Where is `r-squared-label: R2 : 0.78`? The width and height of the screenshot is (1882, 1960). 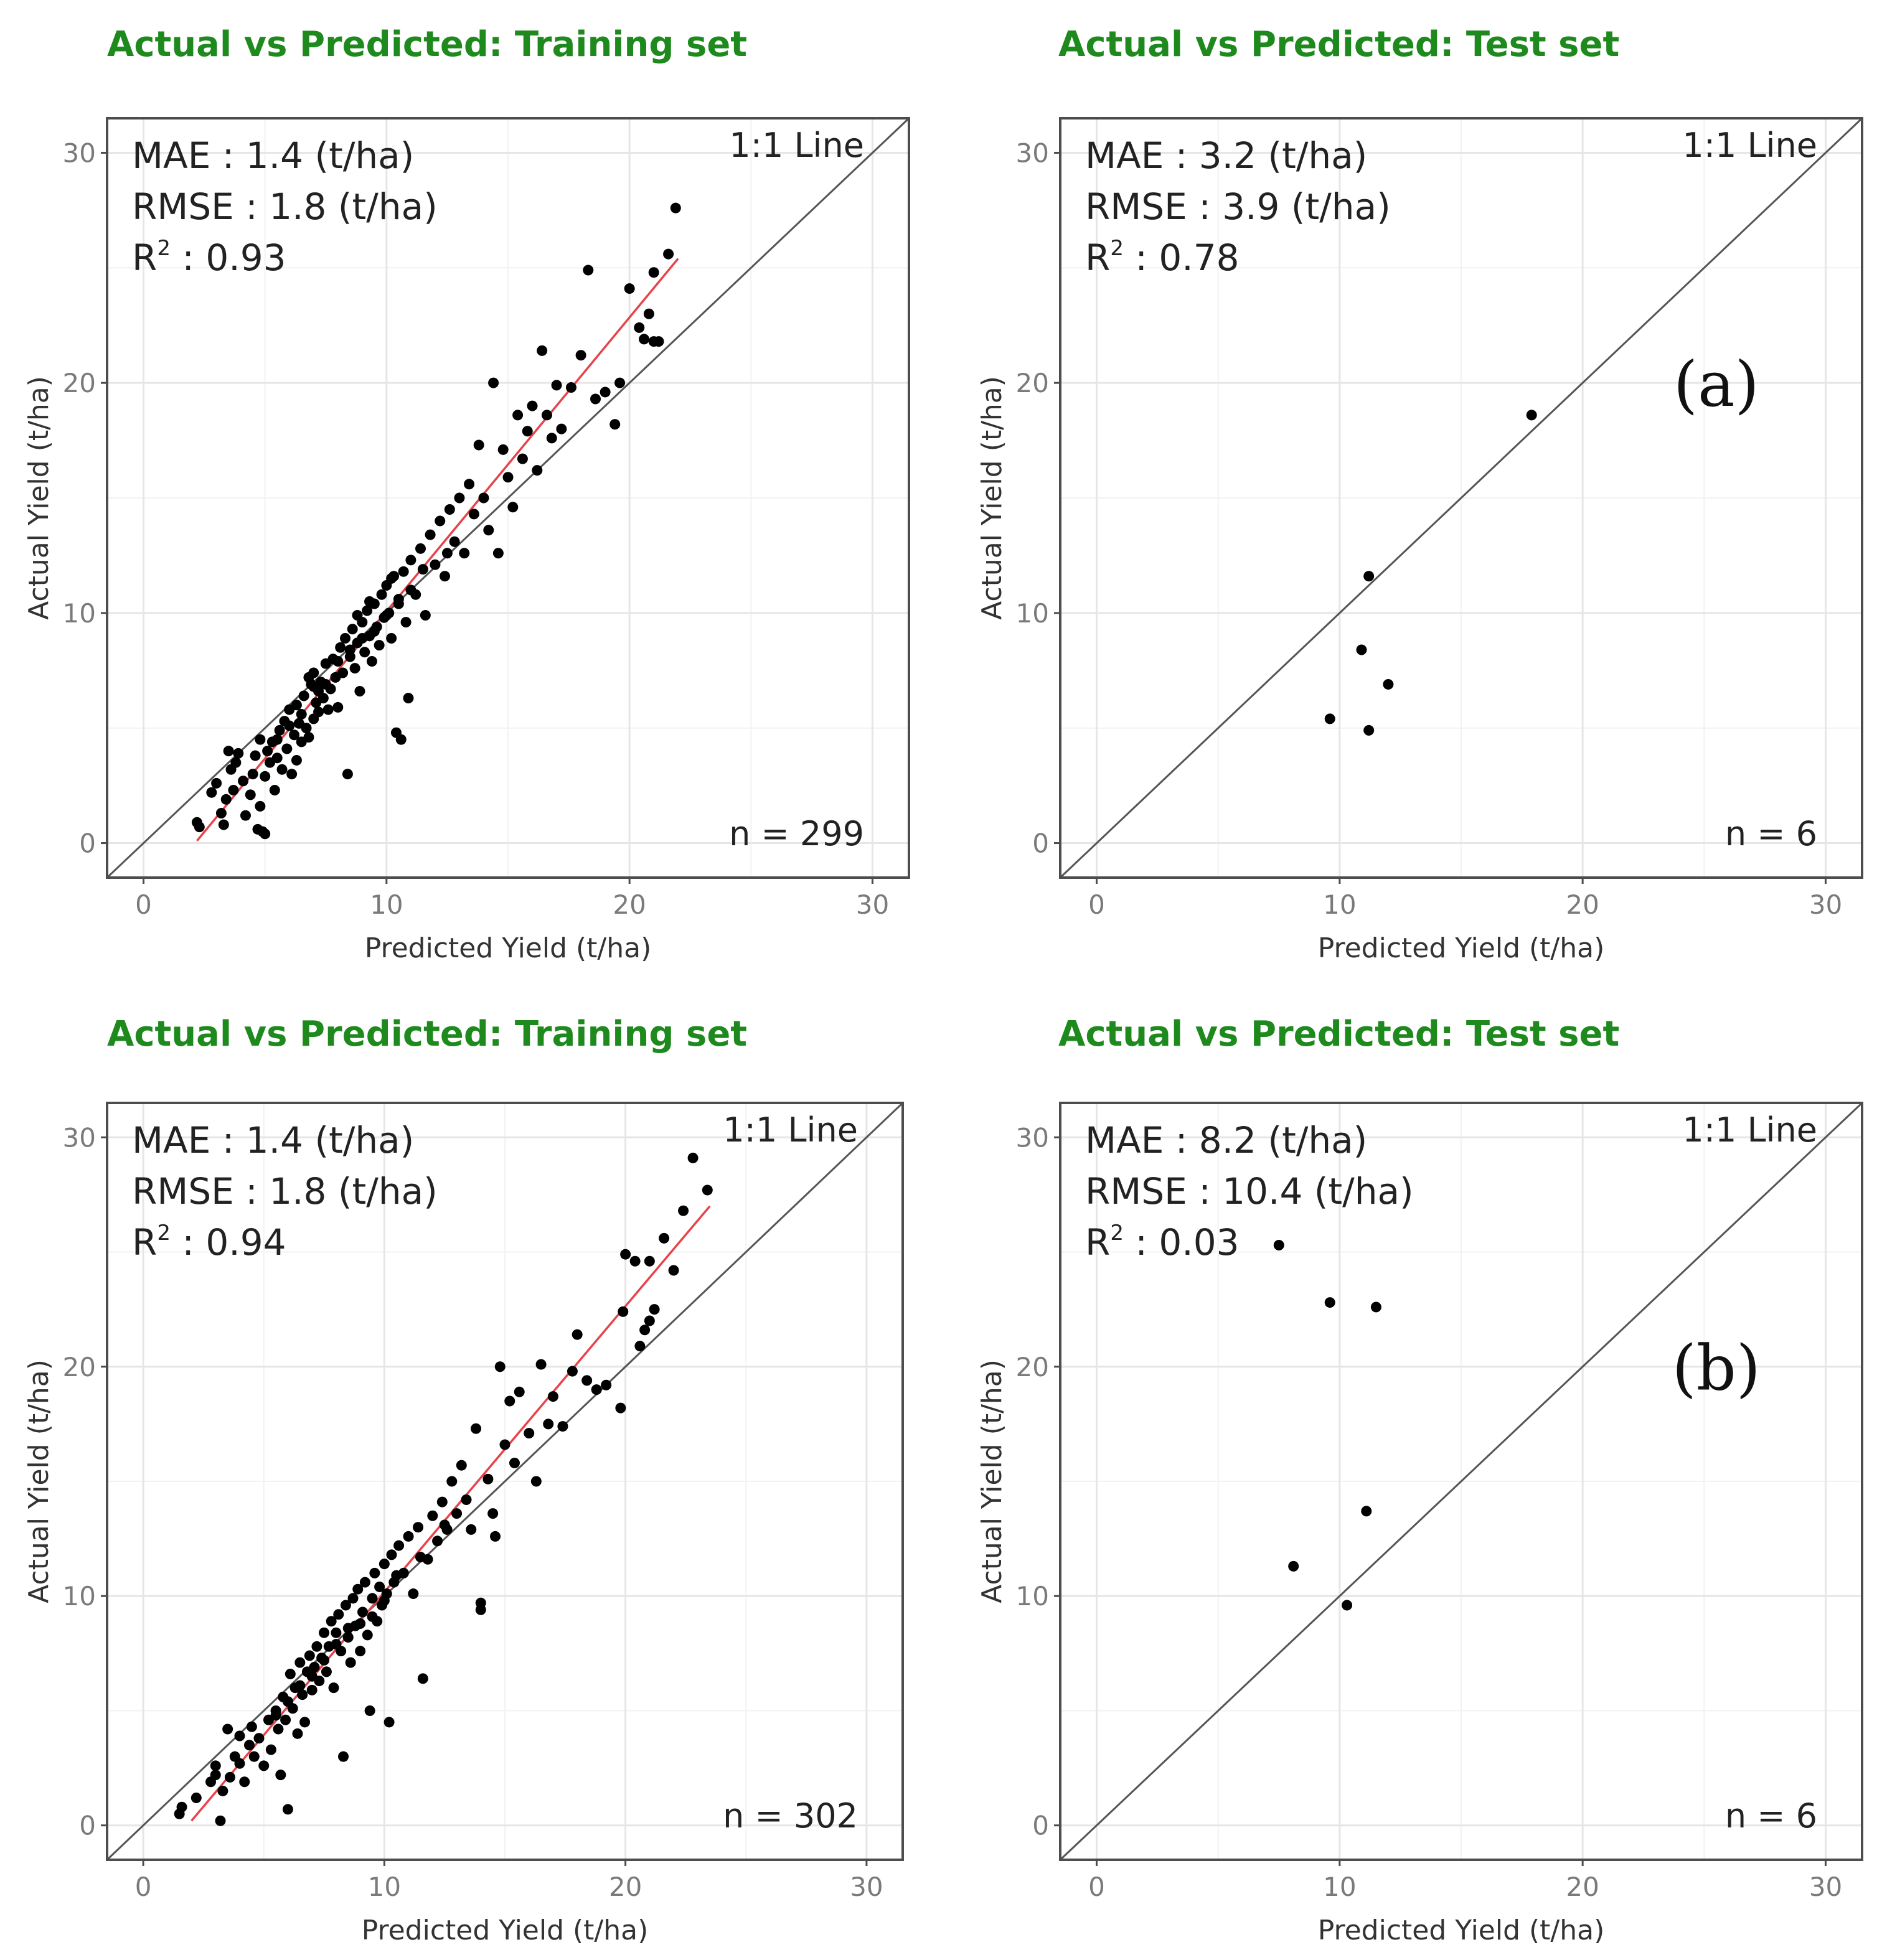
r-squared-label: R2 : 0.78 is located at coordinates (1162, 257).